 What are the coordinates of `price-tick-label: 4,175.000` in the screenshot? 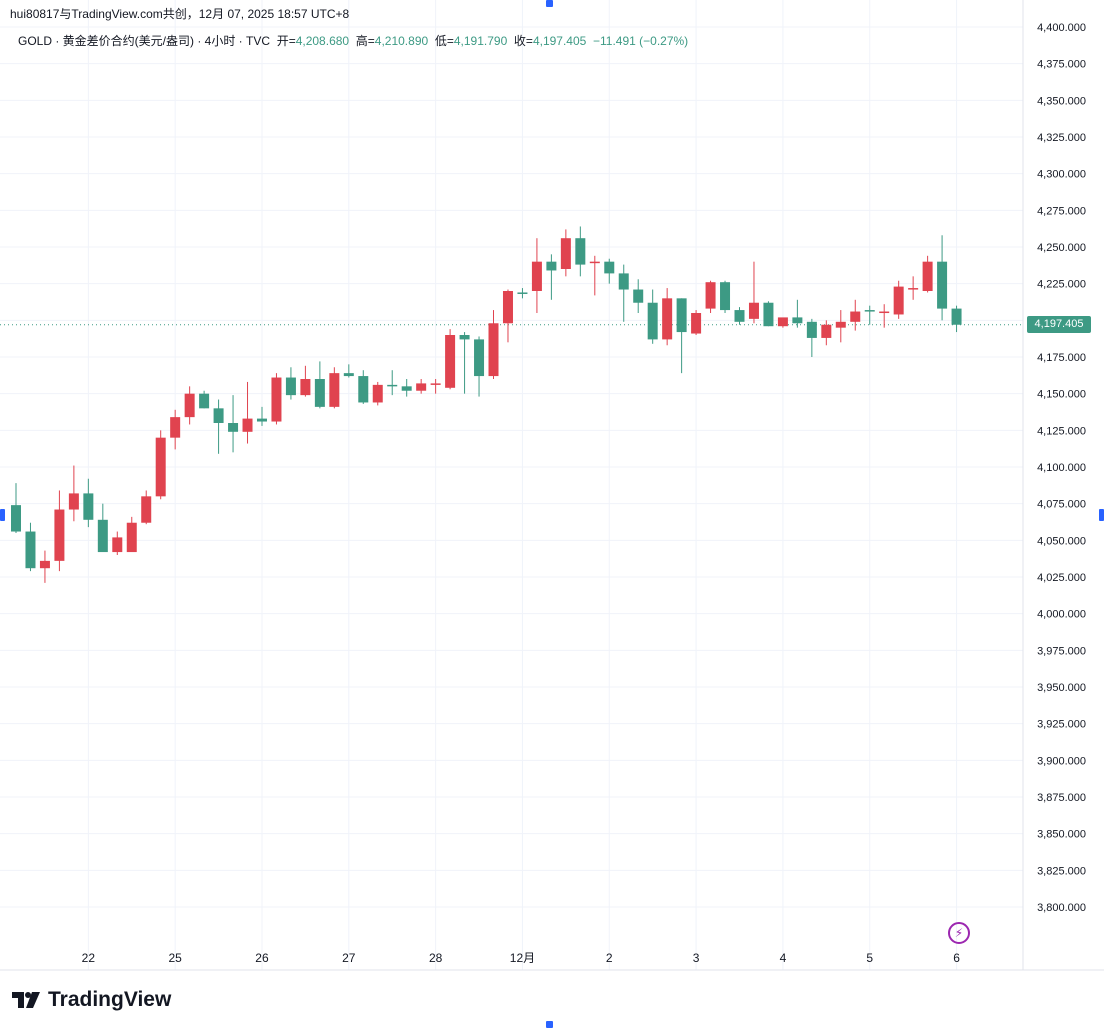 It's located at (1061, 358).